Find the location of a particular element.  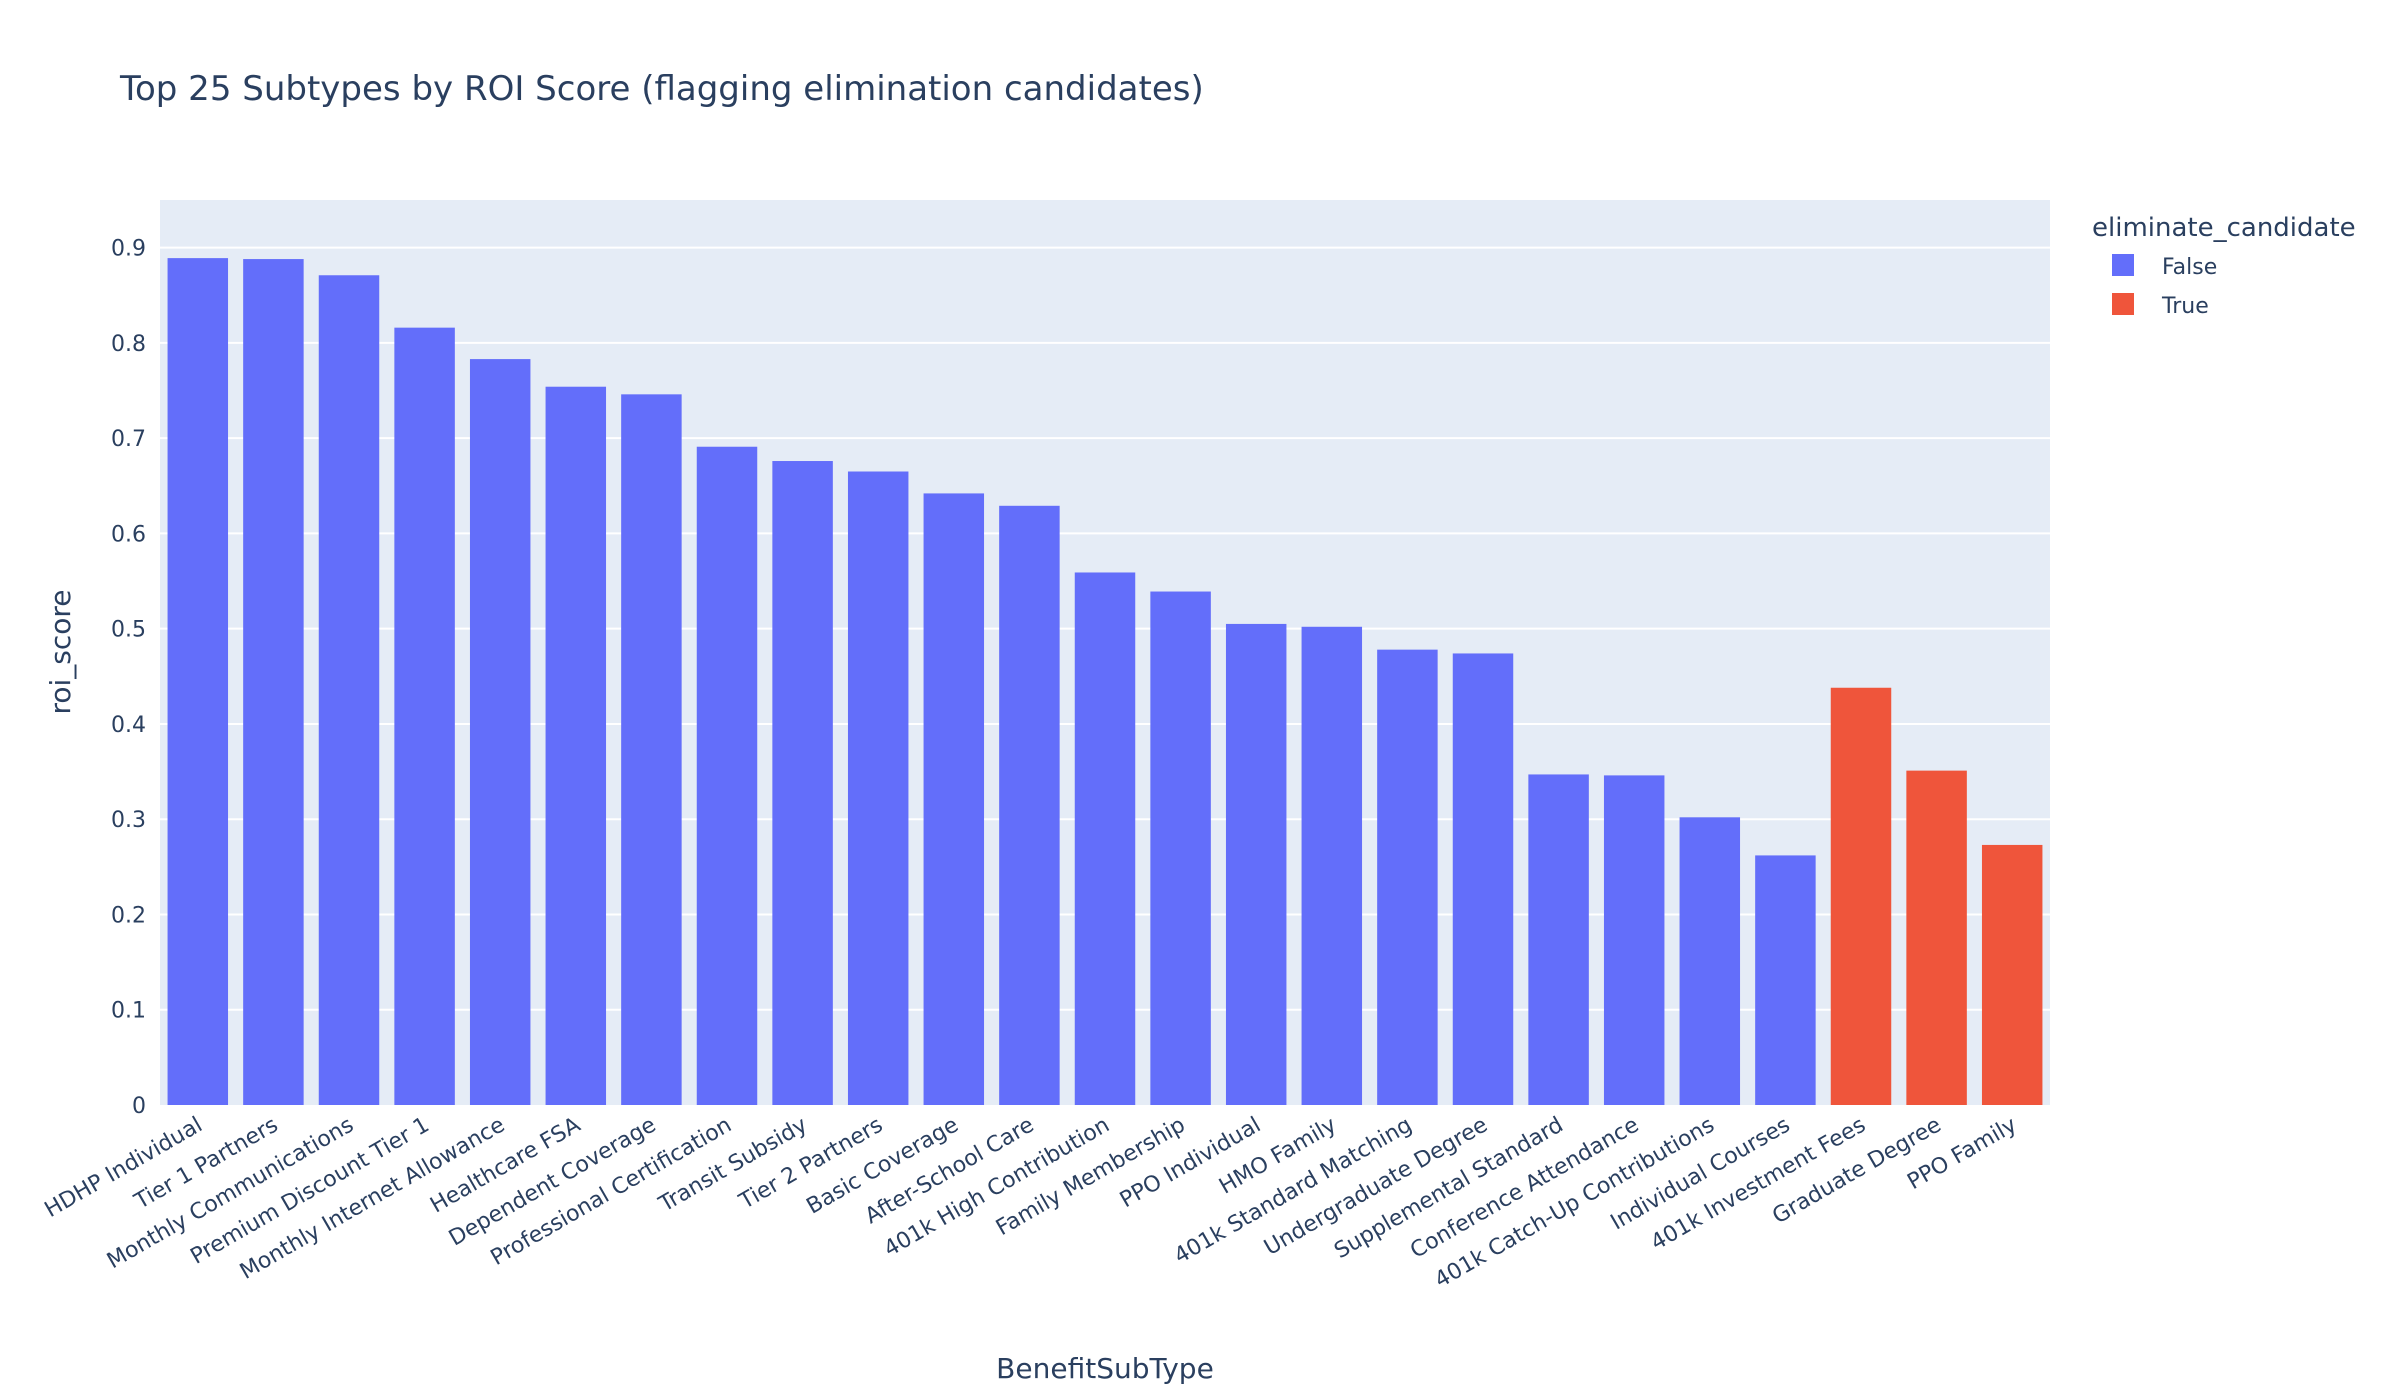

y-tick-label: 0 is located at coordinates (139, 1106).